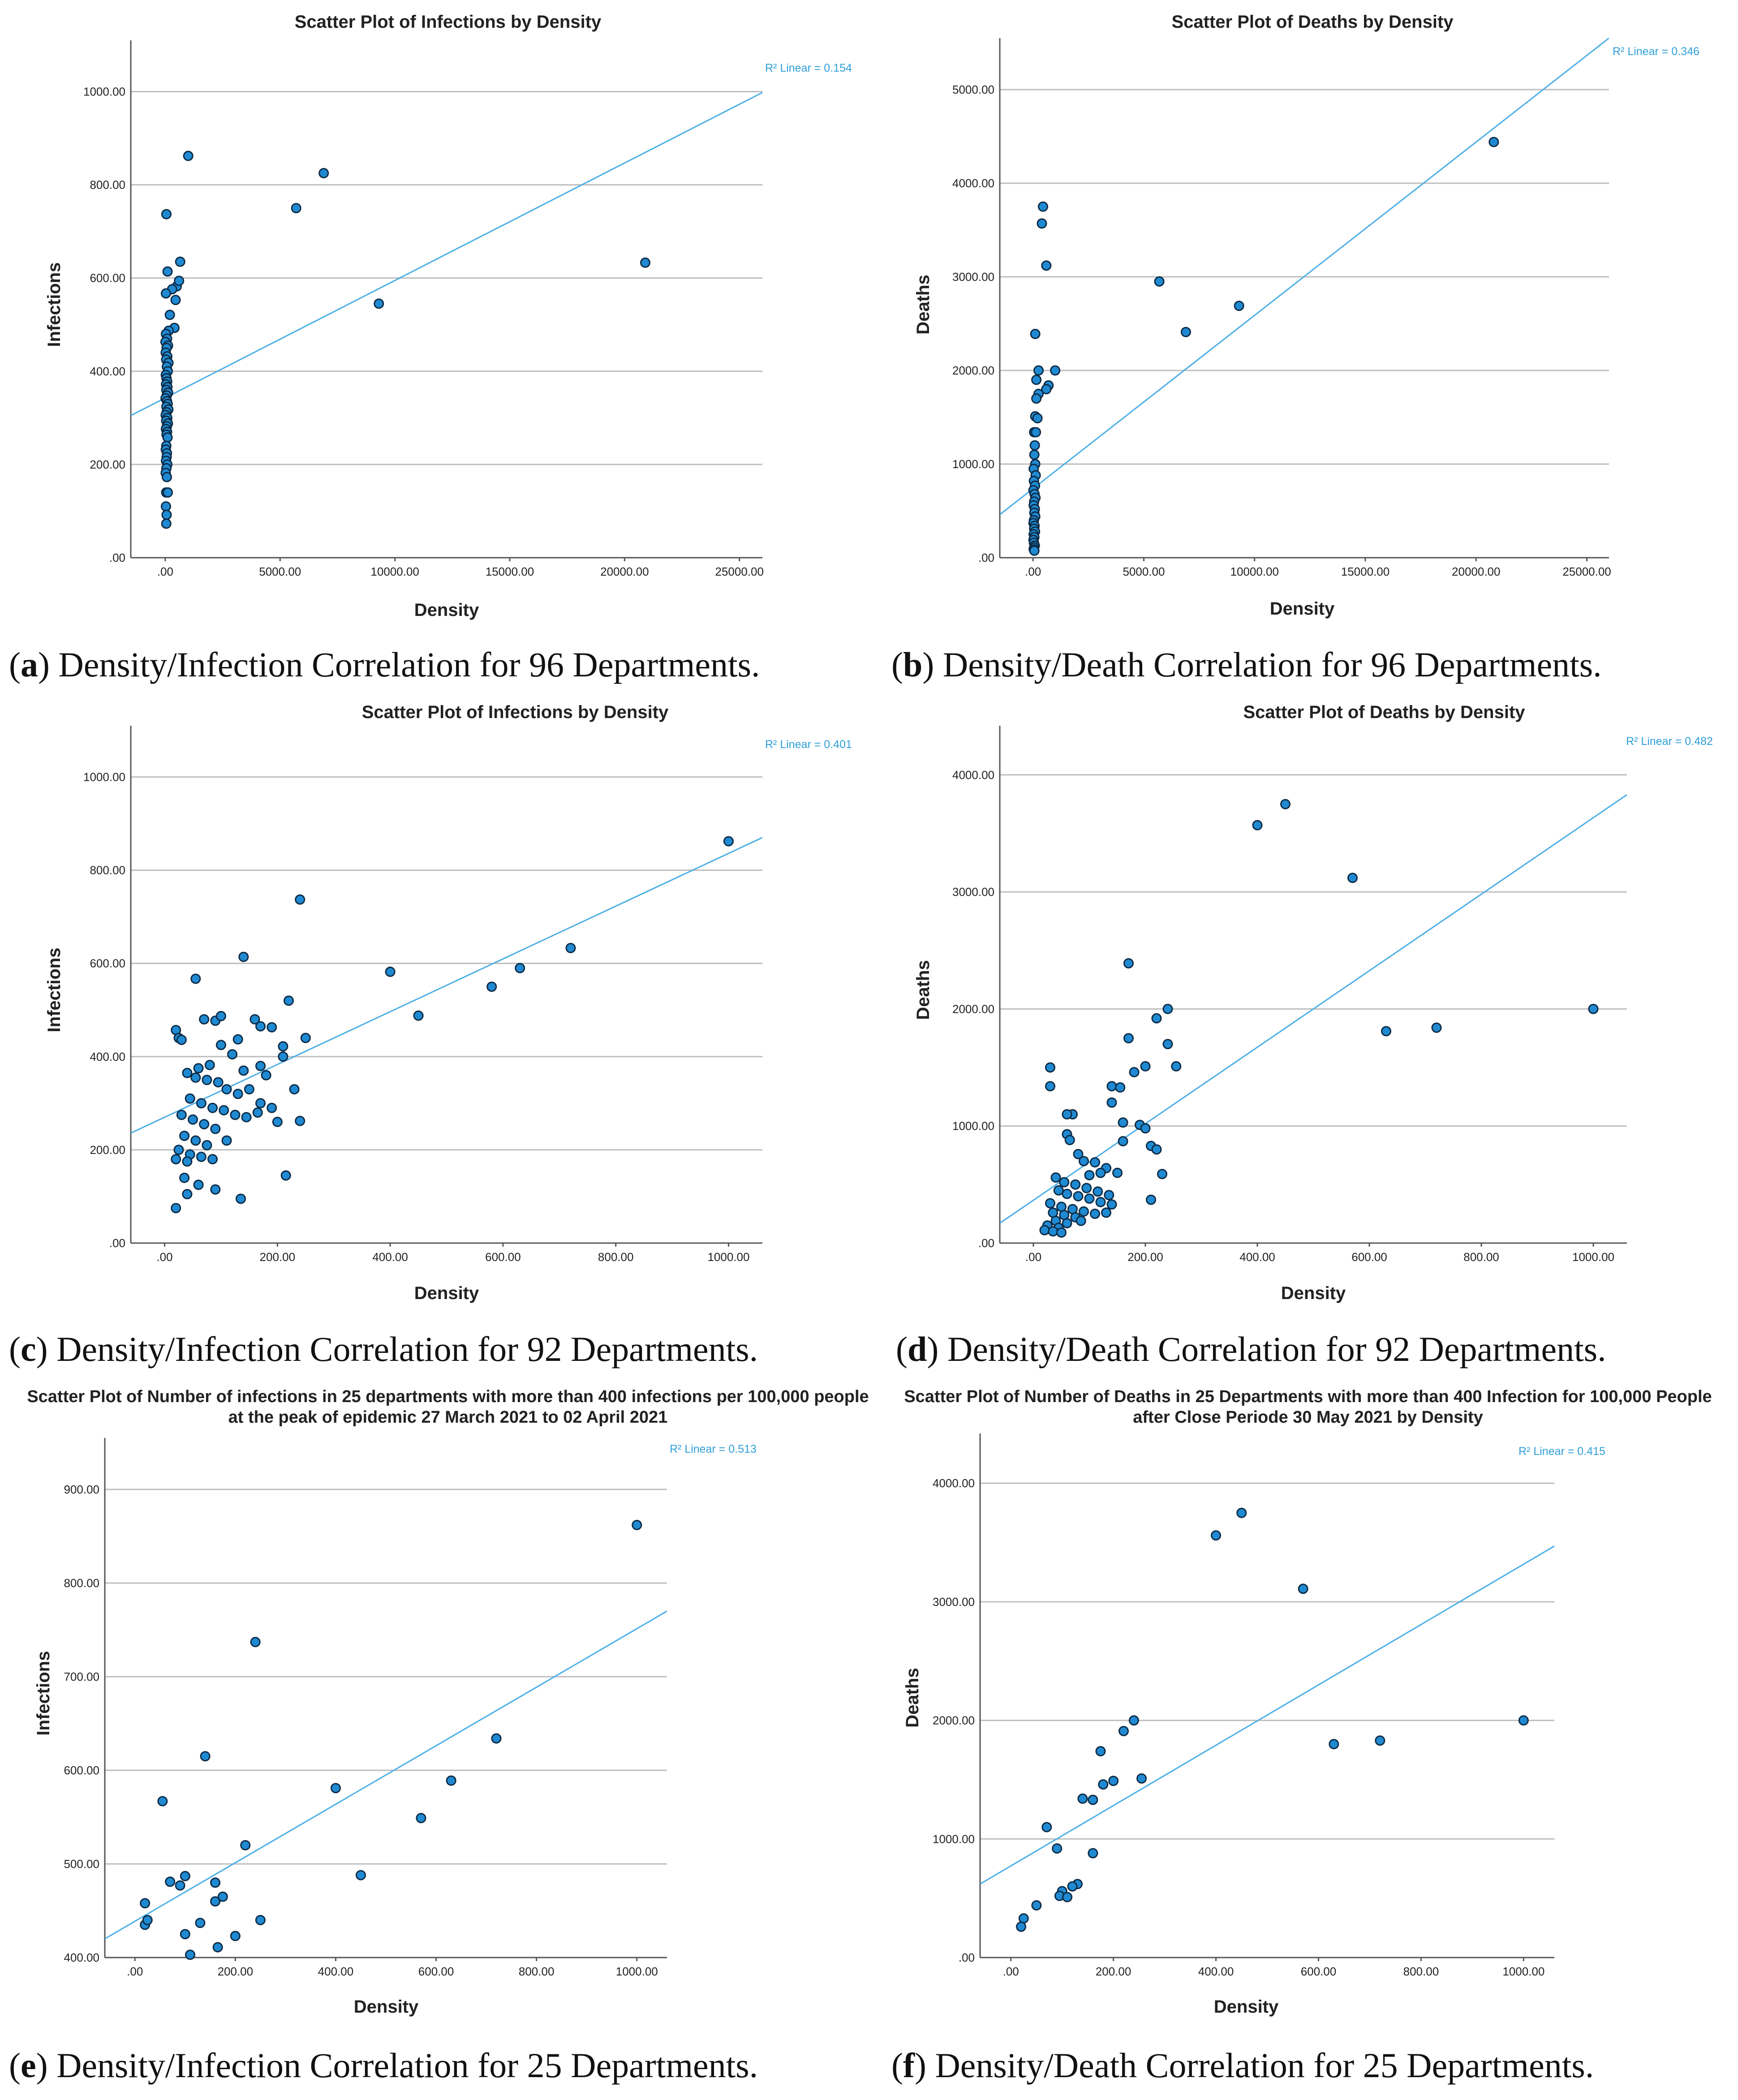 The height and width of the screenshot is (2100, 1738). Describe the element at coordinates (973, 277) in the screenshot. I see `y-tick-label: 3000.00` at that location.